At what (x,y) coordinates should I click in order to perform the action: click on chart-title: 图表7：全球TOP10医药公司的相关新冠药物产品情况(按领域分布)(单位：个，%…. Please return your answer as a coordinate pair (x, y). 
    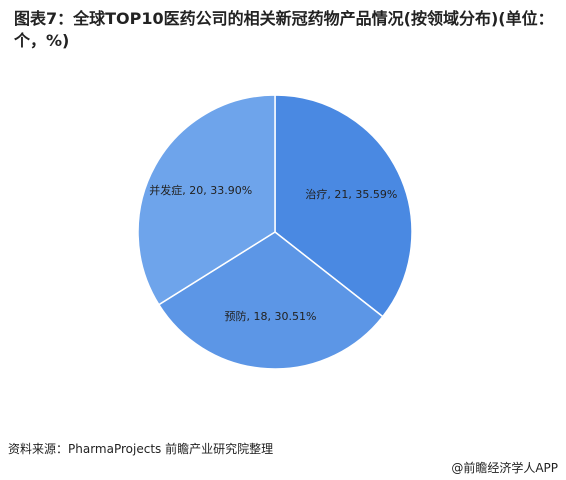
    Looking at the image, I should click on (284, 29).